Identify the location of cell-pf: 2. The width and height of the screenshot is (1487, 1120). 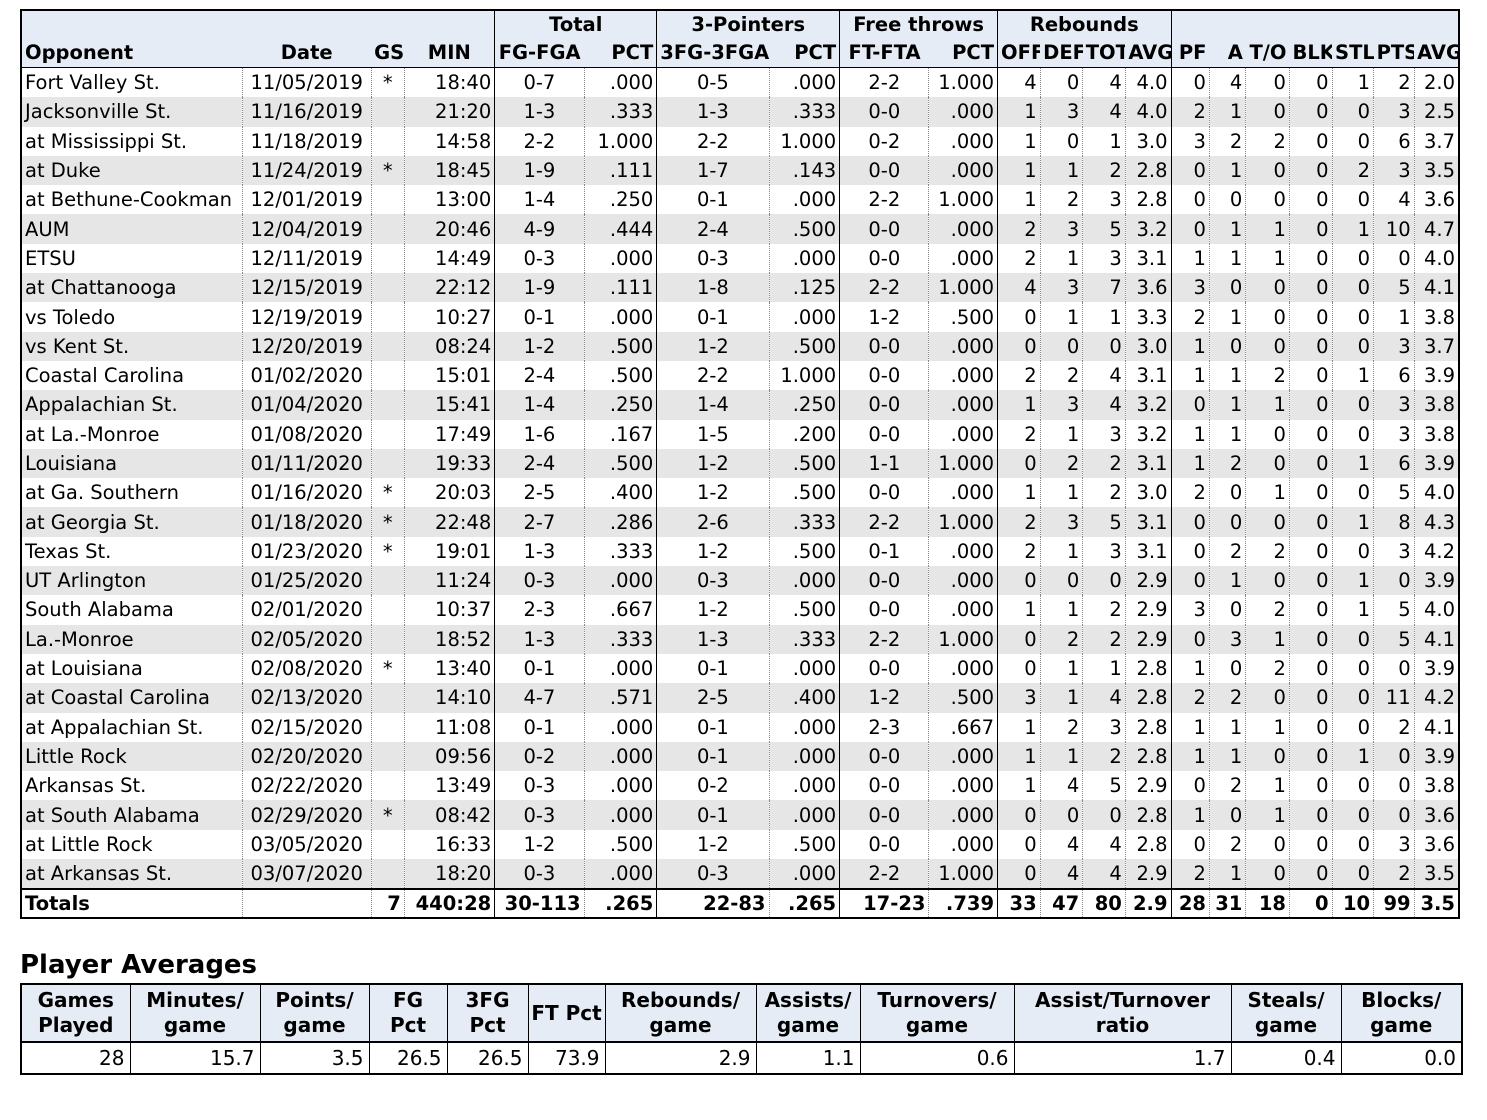
(1190, 698).